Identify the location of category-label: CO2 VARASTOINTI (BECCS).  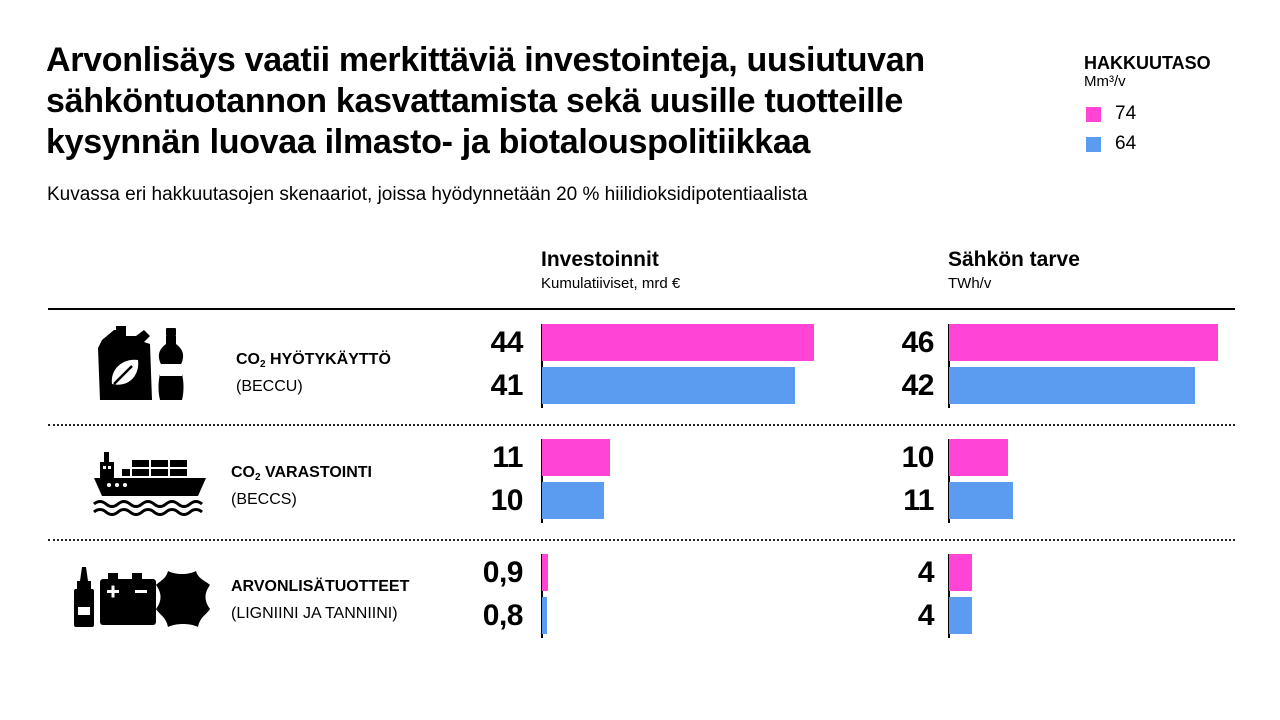
(301, 486).